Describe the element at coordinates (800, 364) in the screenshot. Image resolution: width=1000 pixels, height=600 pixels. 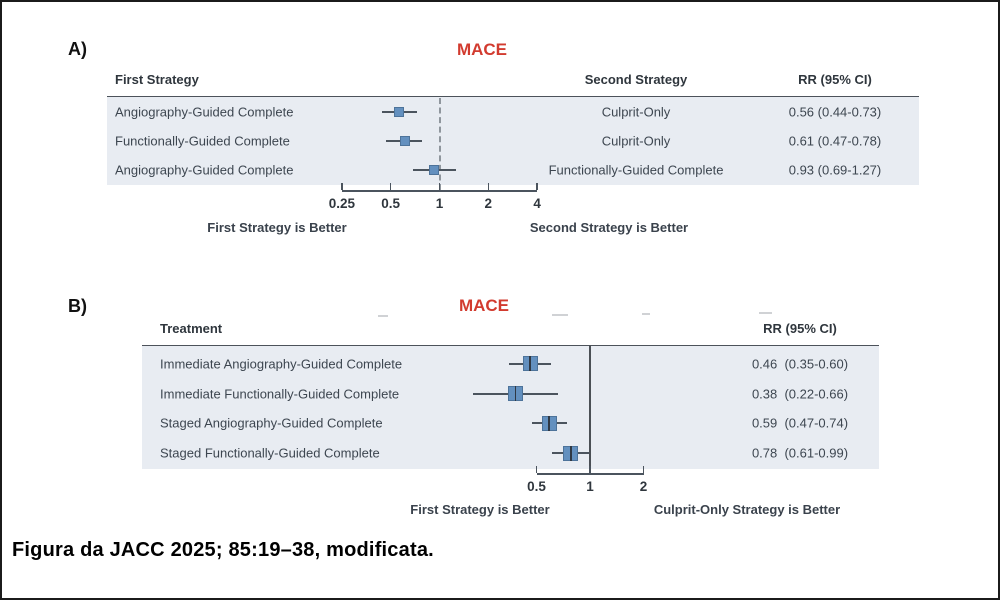
I see `rr-value-cell: 0.46 (0.35-0.60)` at that location.